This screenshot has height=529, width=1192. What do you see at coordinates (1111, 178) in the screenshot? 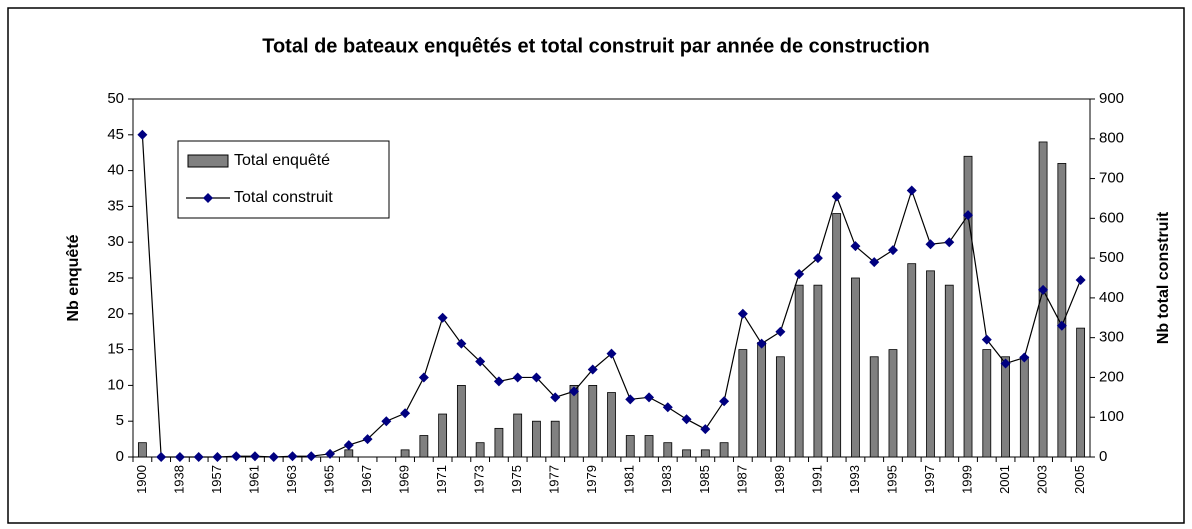
I see `y2-tick-label: 700` at bounding box center [1111, 178].